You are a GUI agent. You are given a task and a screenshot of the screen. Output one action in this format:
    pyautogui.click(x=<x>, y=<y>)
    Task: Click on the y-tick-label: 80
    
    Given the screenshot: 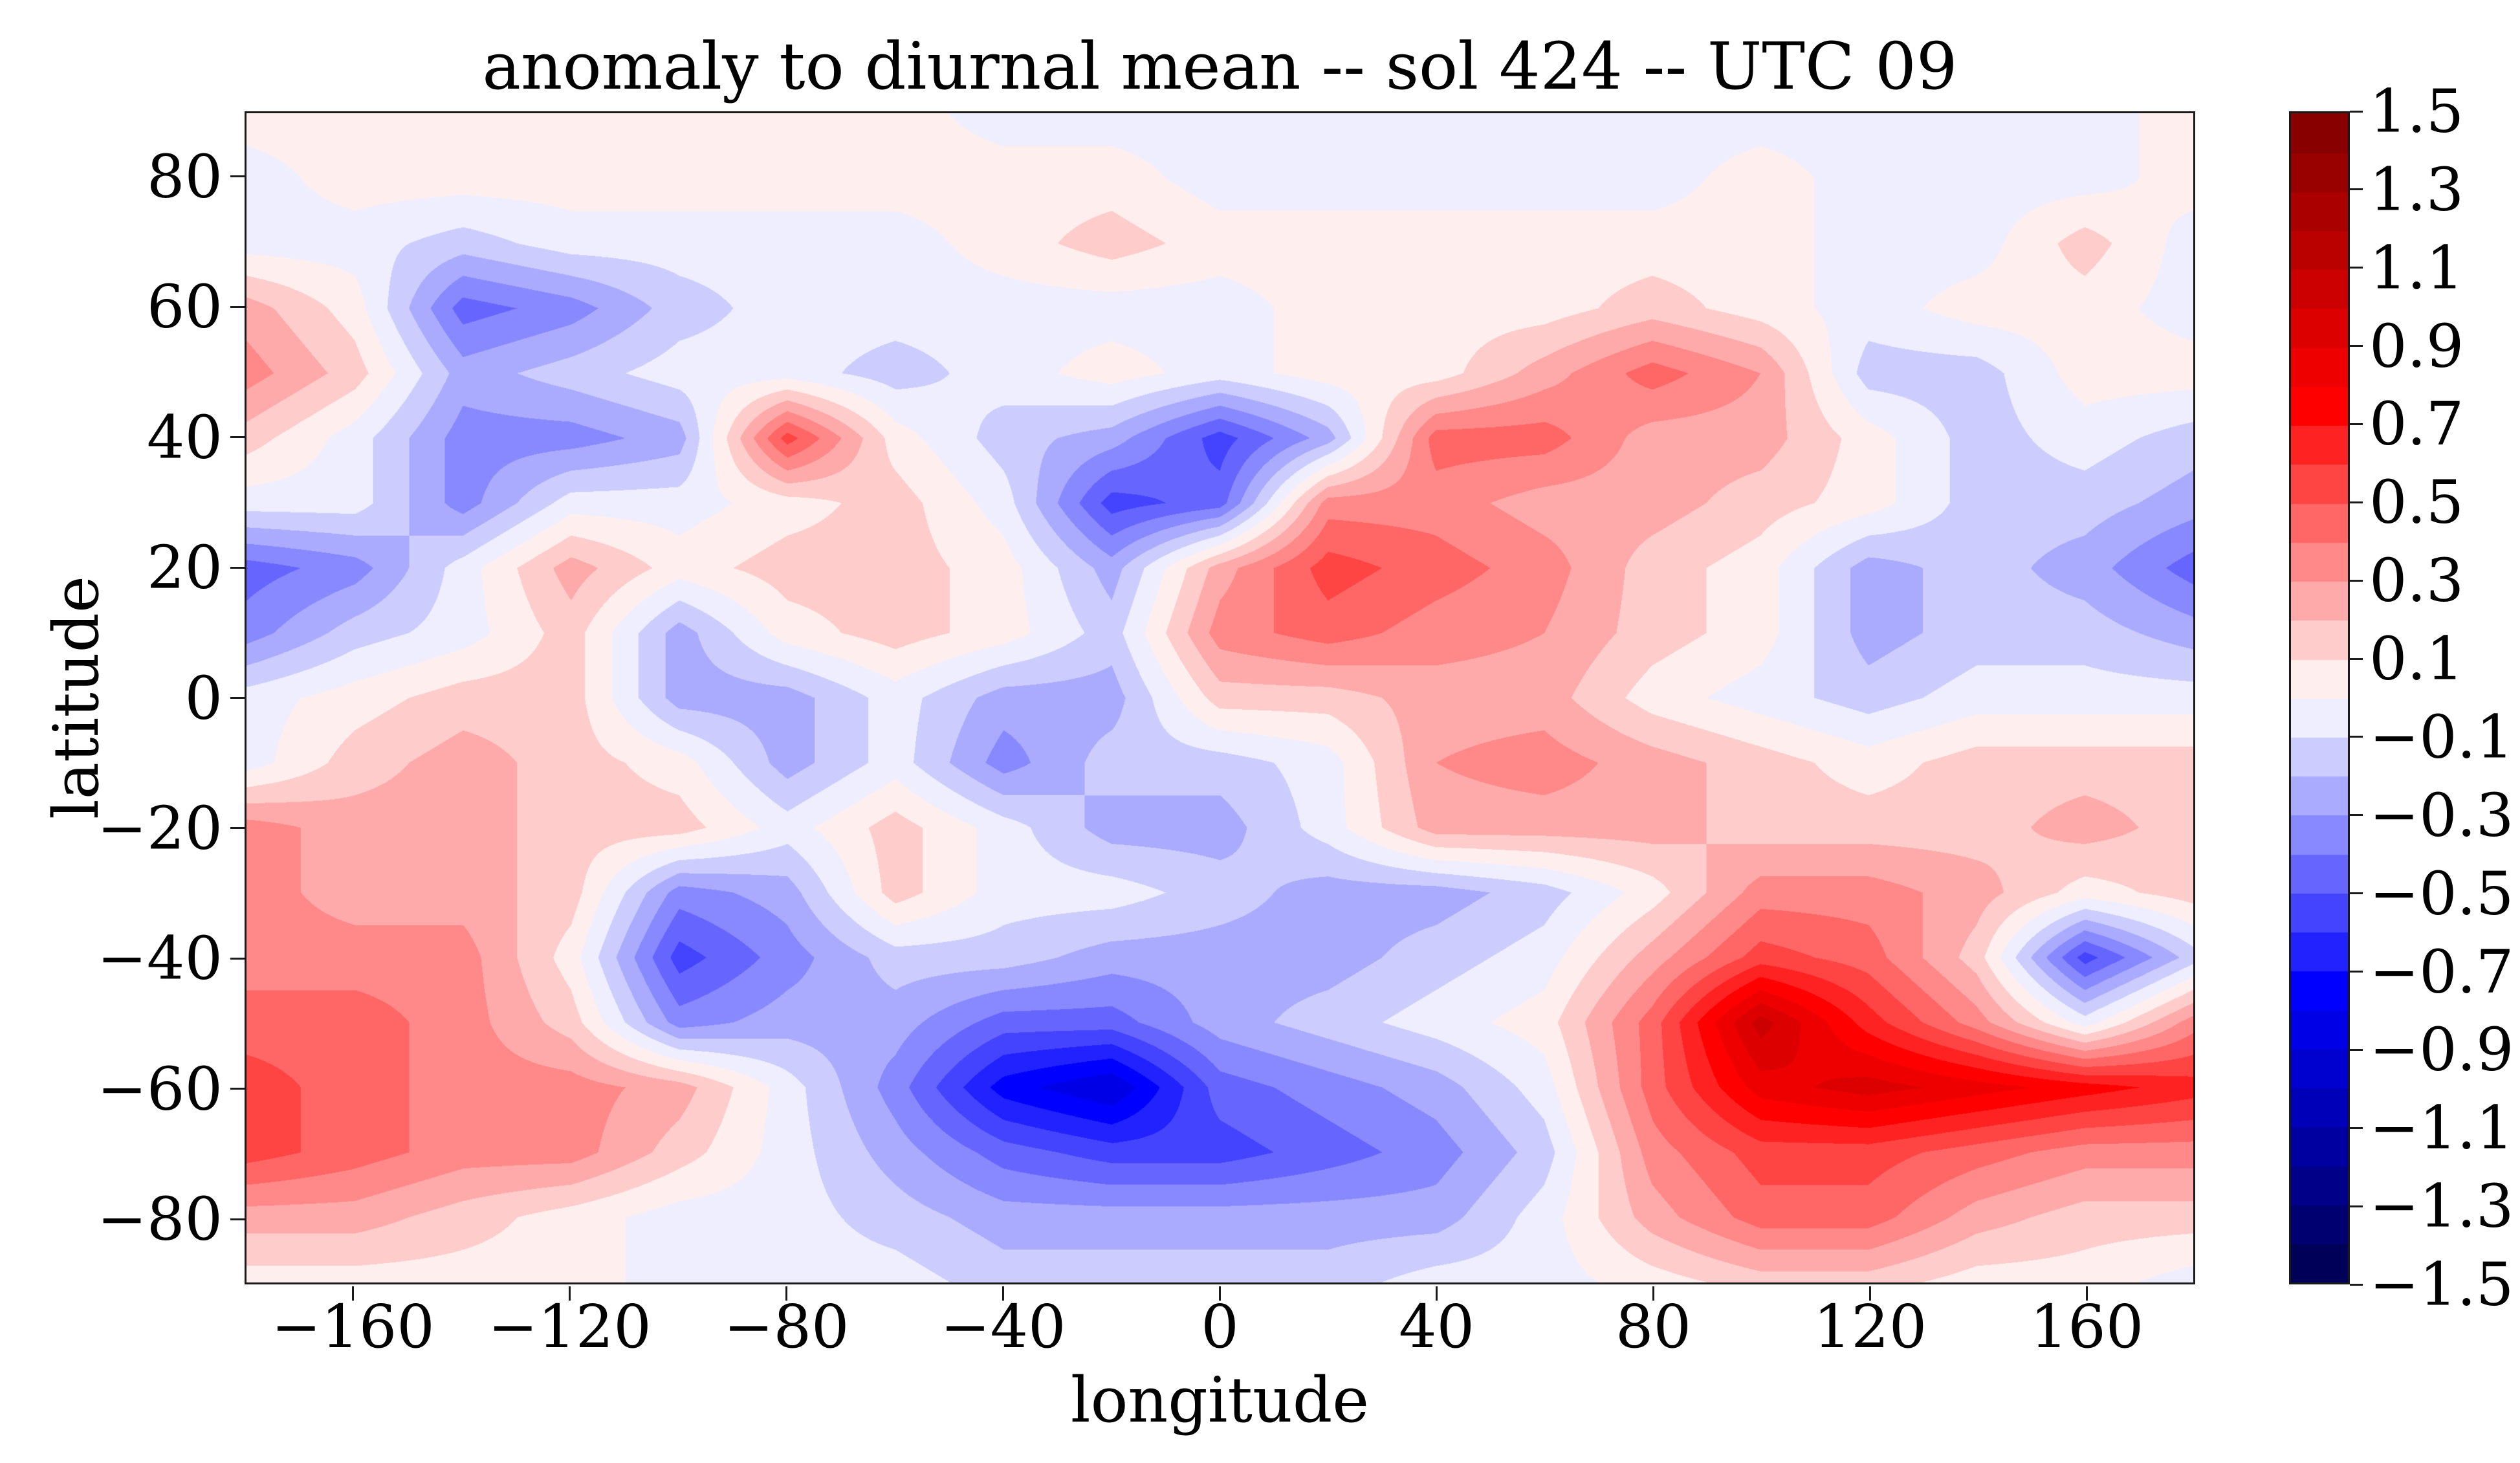 What is the action you would take?
    pyautogui.click(x=185, y=177)
    